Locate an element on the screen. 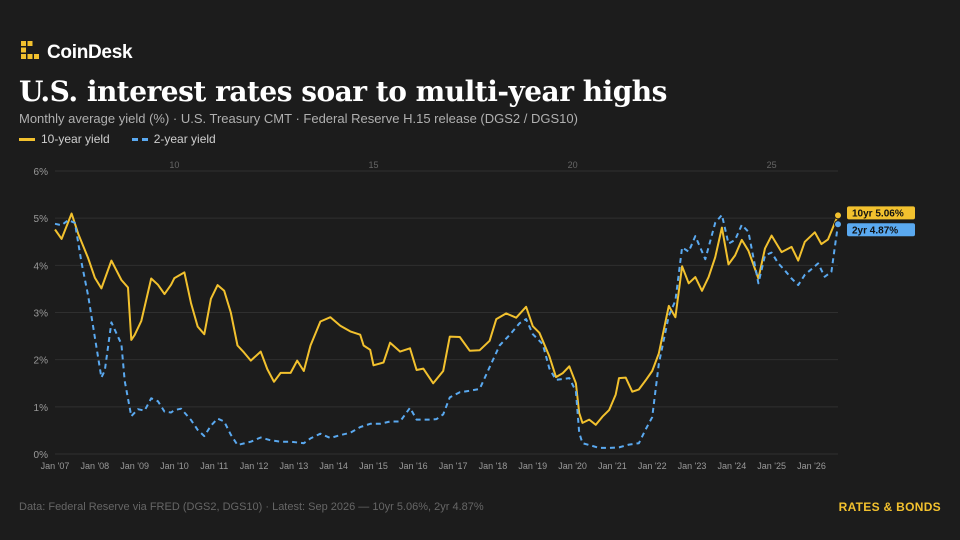 Image resolution: width=960 pixels, height=540 pixels. top-tick-label: 10 is located at coordinates (174, 165).